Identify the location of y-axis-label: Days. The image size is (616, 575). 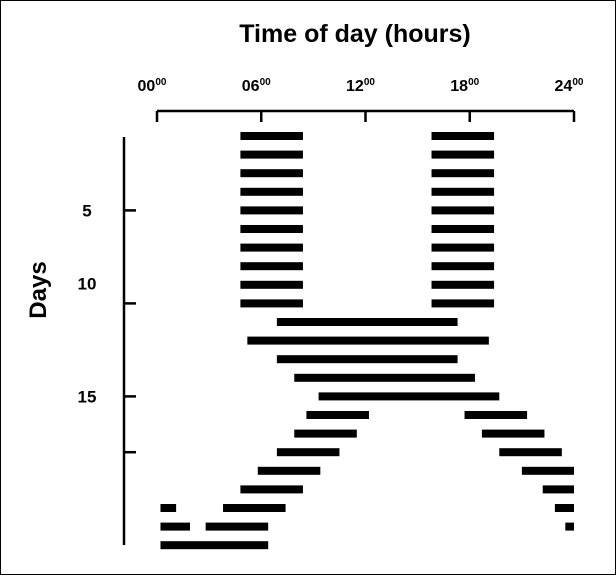
(38, 289).